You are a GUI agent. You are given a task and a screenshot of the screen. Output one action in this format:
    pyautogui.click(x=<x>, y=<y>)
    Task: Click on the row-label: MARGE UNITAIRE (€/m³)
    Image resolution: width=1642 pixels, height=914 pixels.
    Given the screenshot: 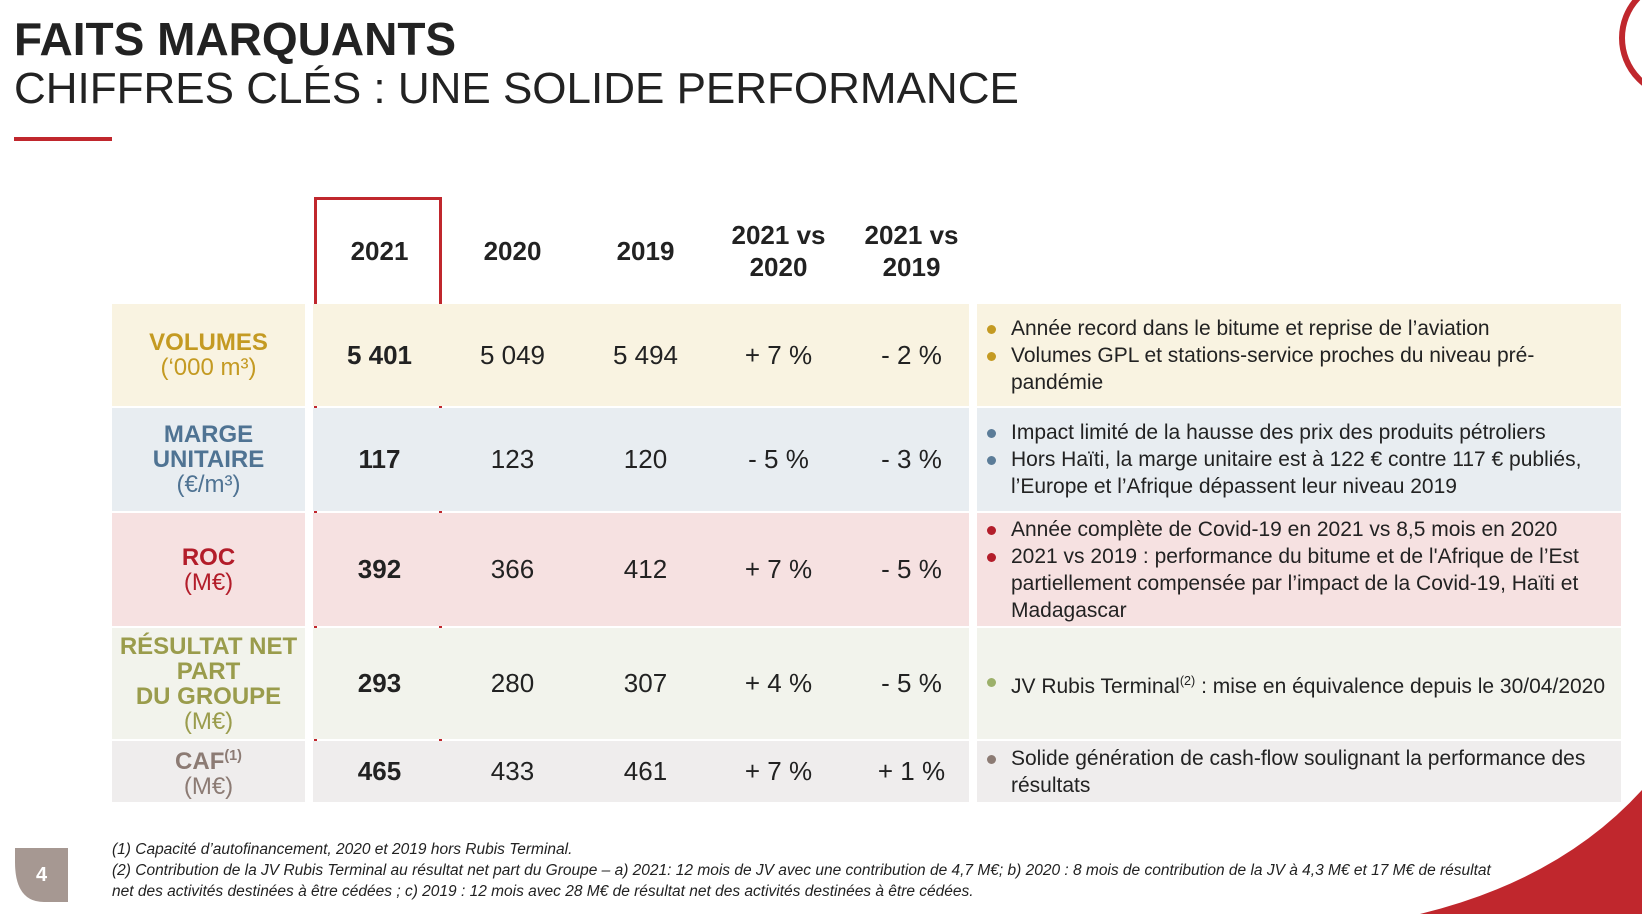 What is the action you would take?
    pyautogui.click(x=208, y=459)
    